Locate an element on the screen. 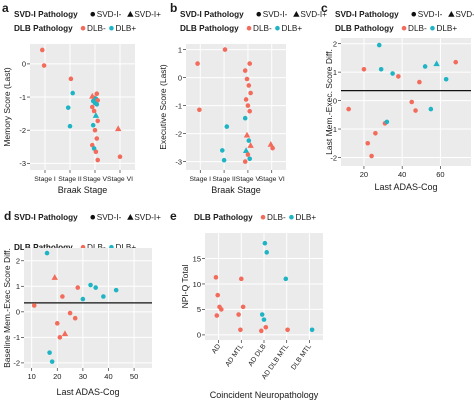 The image size is (474, 403). tick-label-x: 20 is located at coordinates (364, 174).